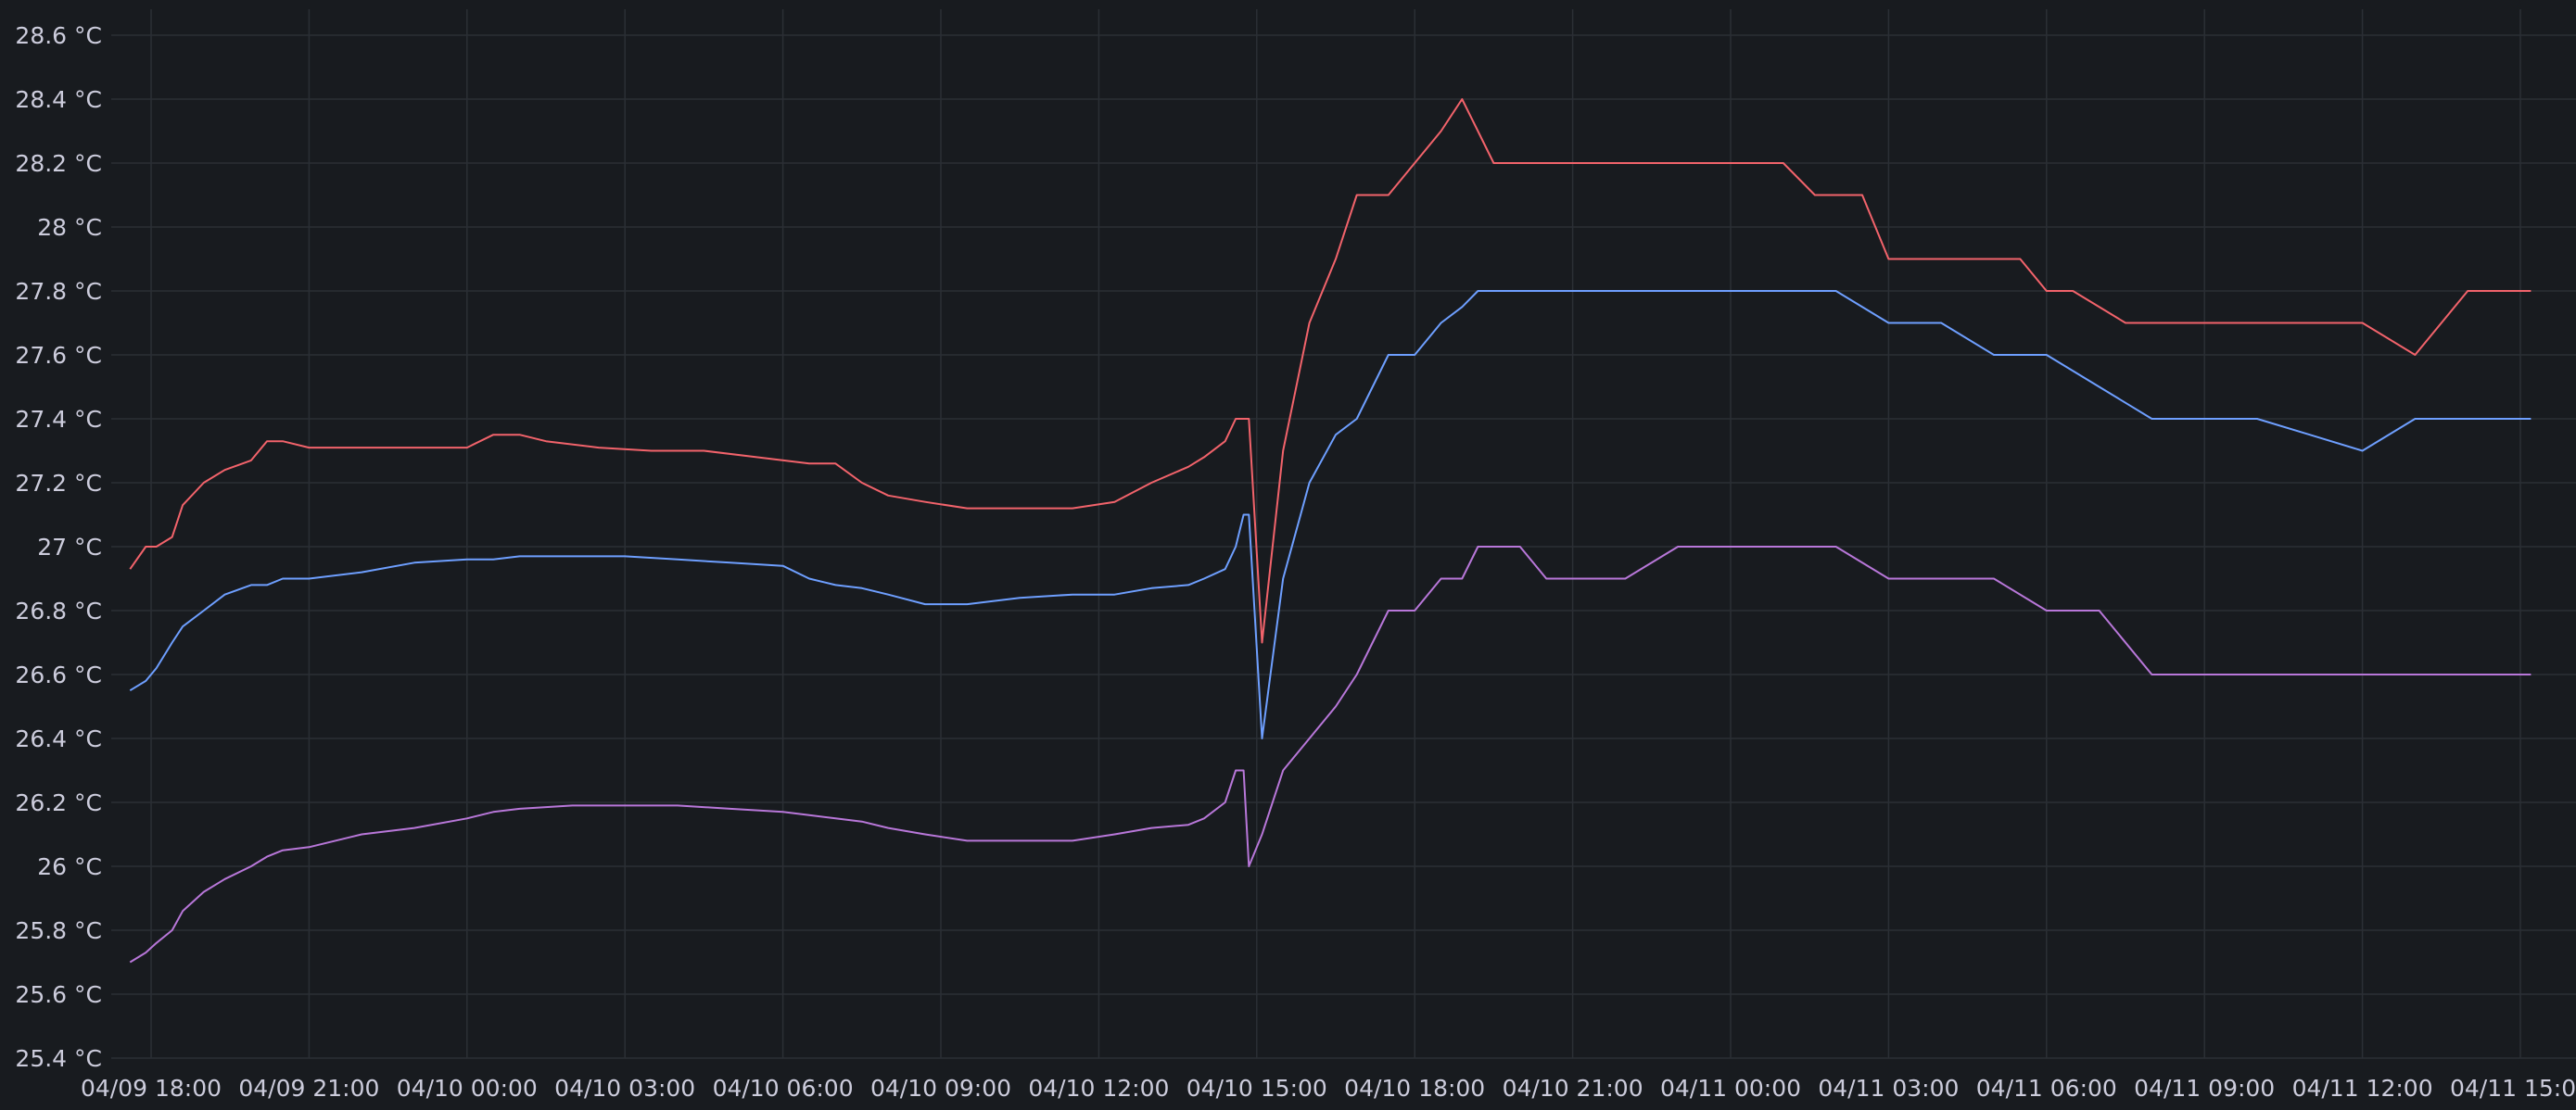 The width and height of the screenshot is (2576, 1110). Describe the element at coordinates (1098, 1088) in the screenshot. I see `x-tick-label: 04/10 12:00` at that location.